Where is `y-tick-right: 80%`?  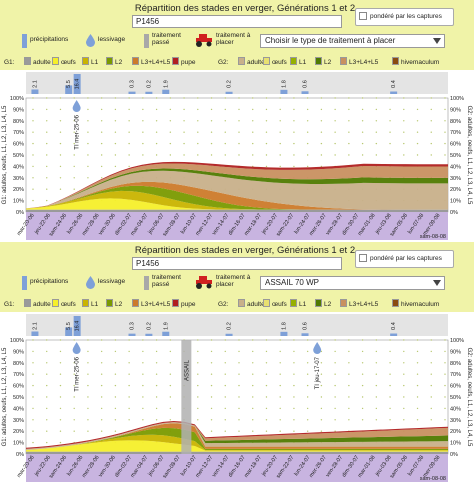
y-tick-right: 80% is located at coordinates (455, 364).